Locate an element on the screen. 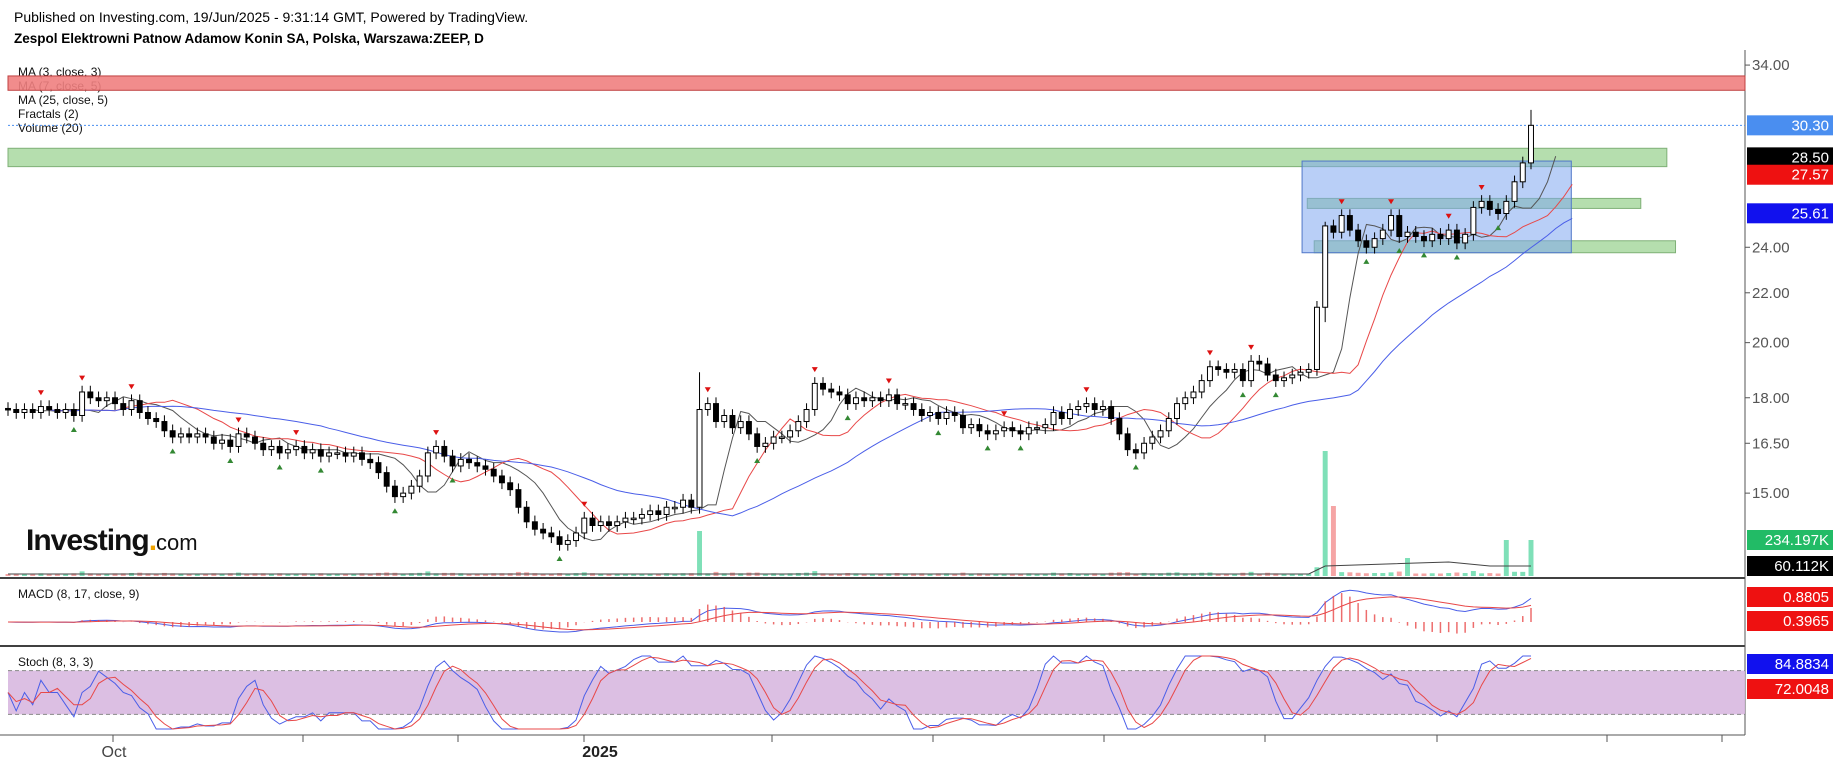 This screenshot has height=768, width=1839. indicator-fractals: Fractals (2) is located at coordinates (48, 114).